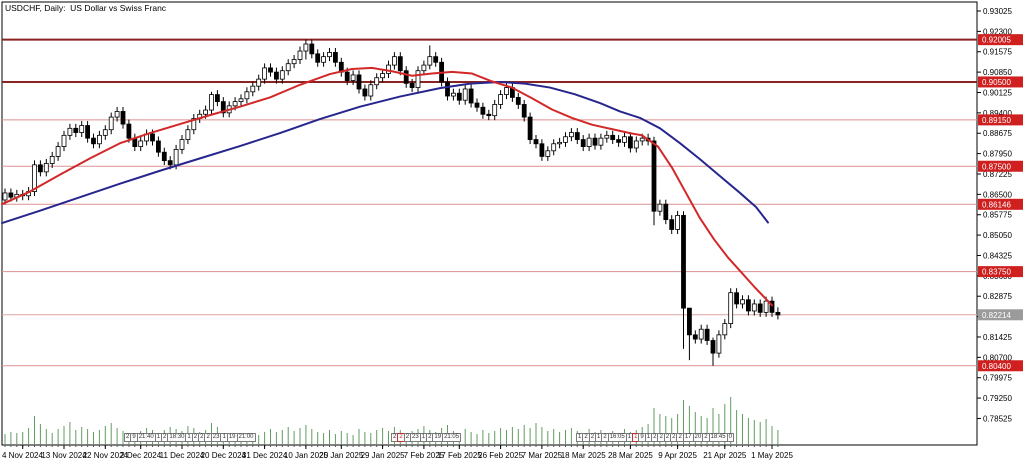 The height and width of the screenshot is (461, 1024). Describe the element at coordinates (583, 455) in the screenshot. I see `date-tick-label: 18 Mar 2025` at that location.